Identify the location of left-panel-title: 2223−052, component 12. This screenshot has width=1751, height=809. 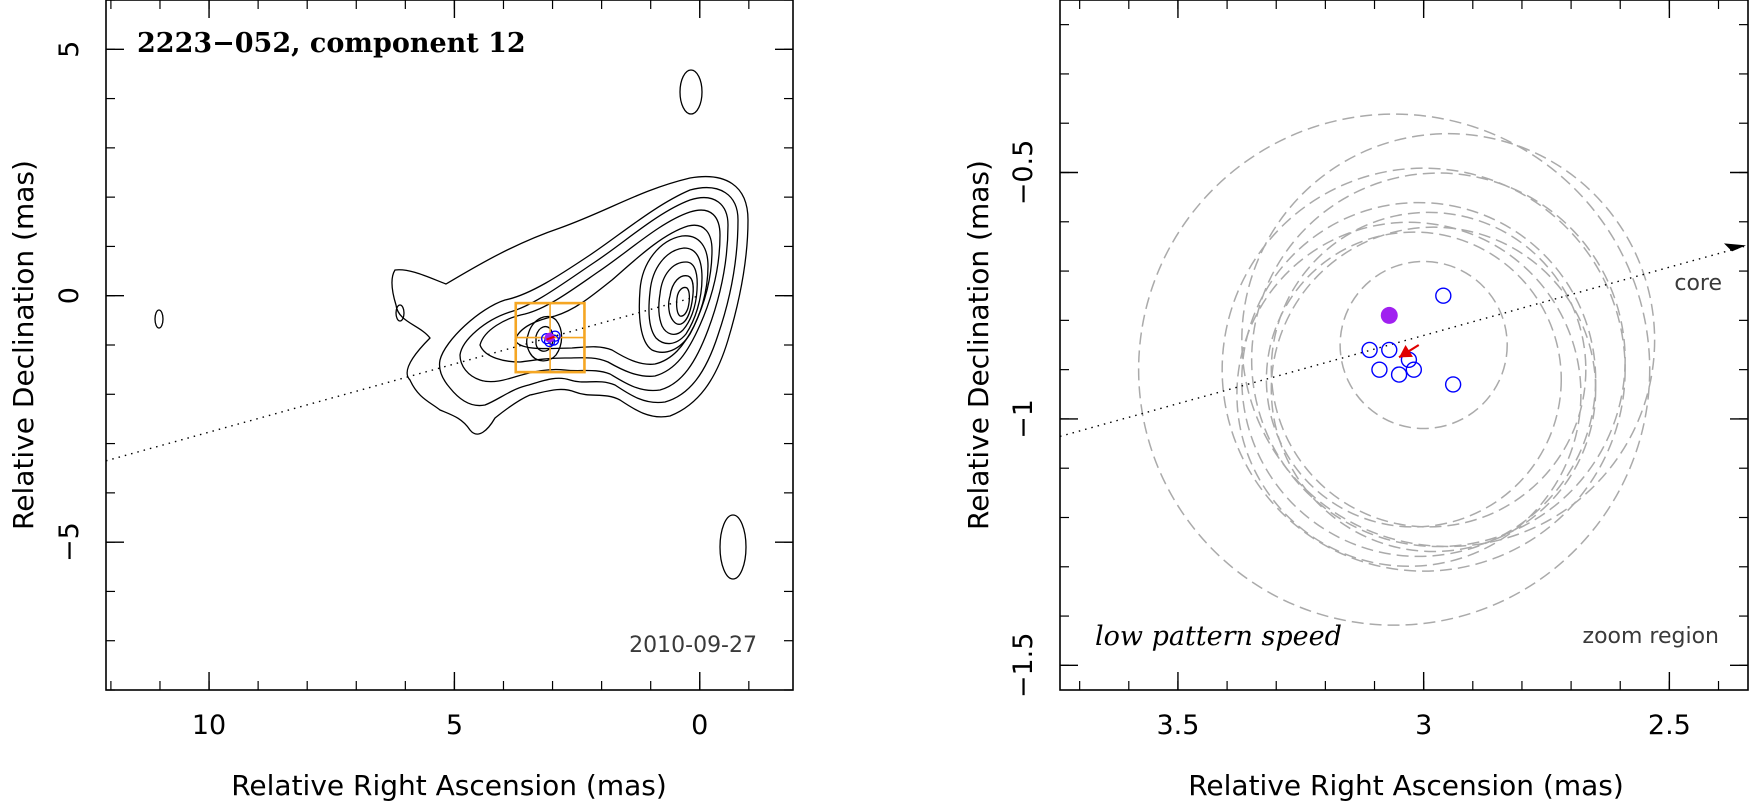
(331, 43).